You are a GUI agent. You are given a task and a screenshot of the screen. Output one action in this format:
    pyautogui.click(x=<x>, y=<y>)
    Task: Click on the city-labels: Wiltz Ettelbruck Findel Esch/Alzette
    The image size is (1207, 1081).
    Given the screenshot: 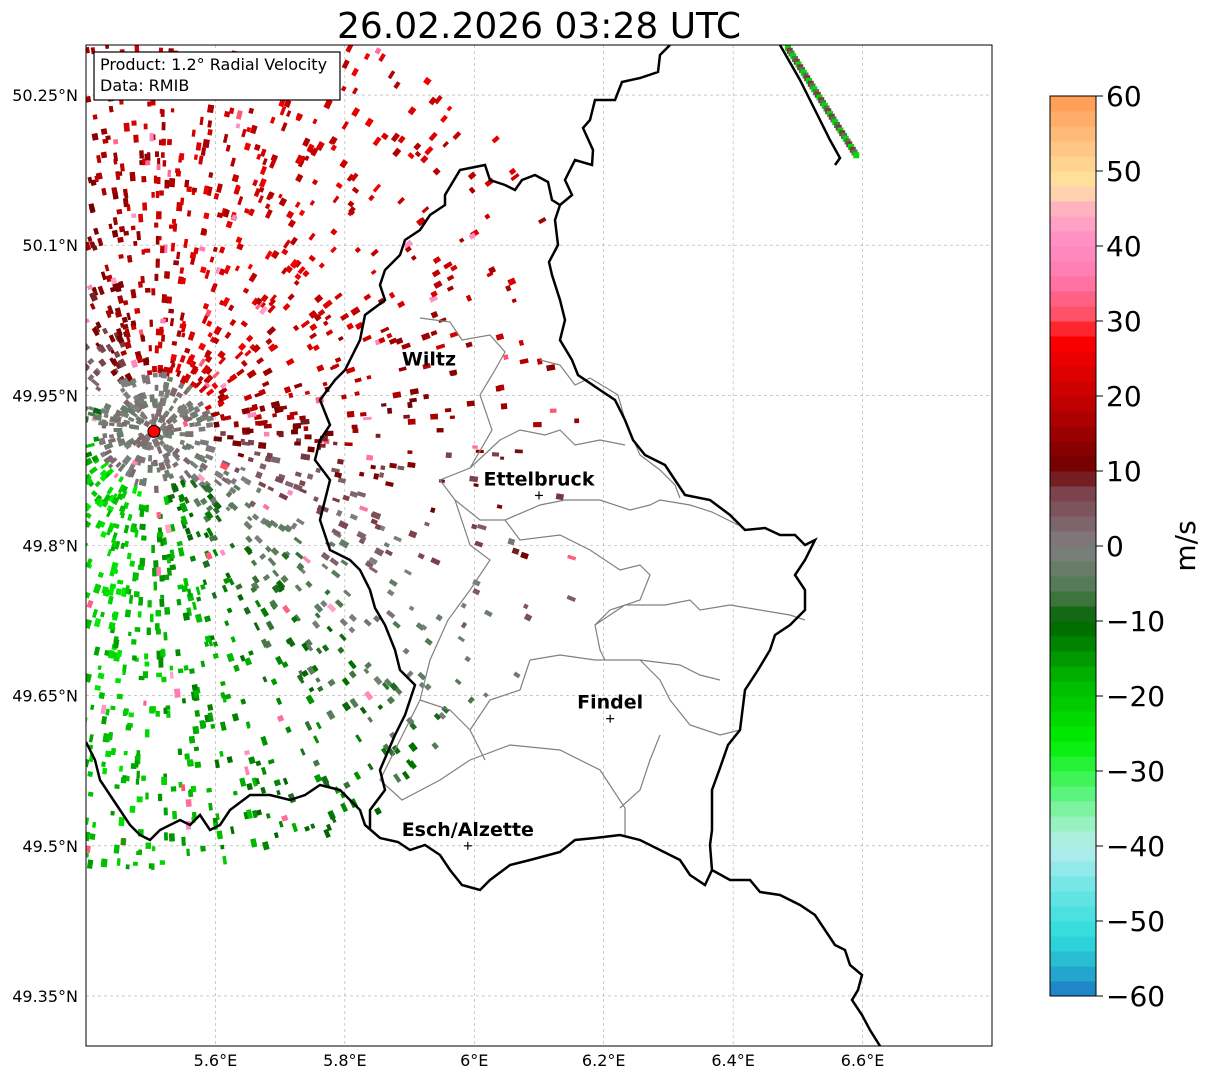 What is the action you would take?
    pyautogui.click(x=522, y=599)
    